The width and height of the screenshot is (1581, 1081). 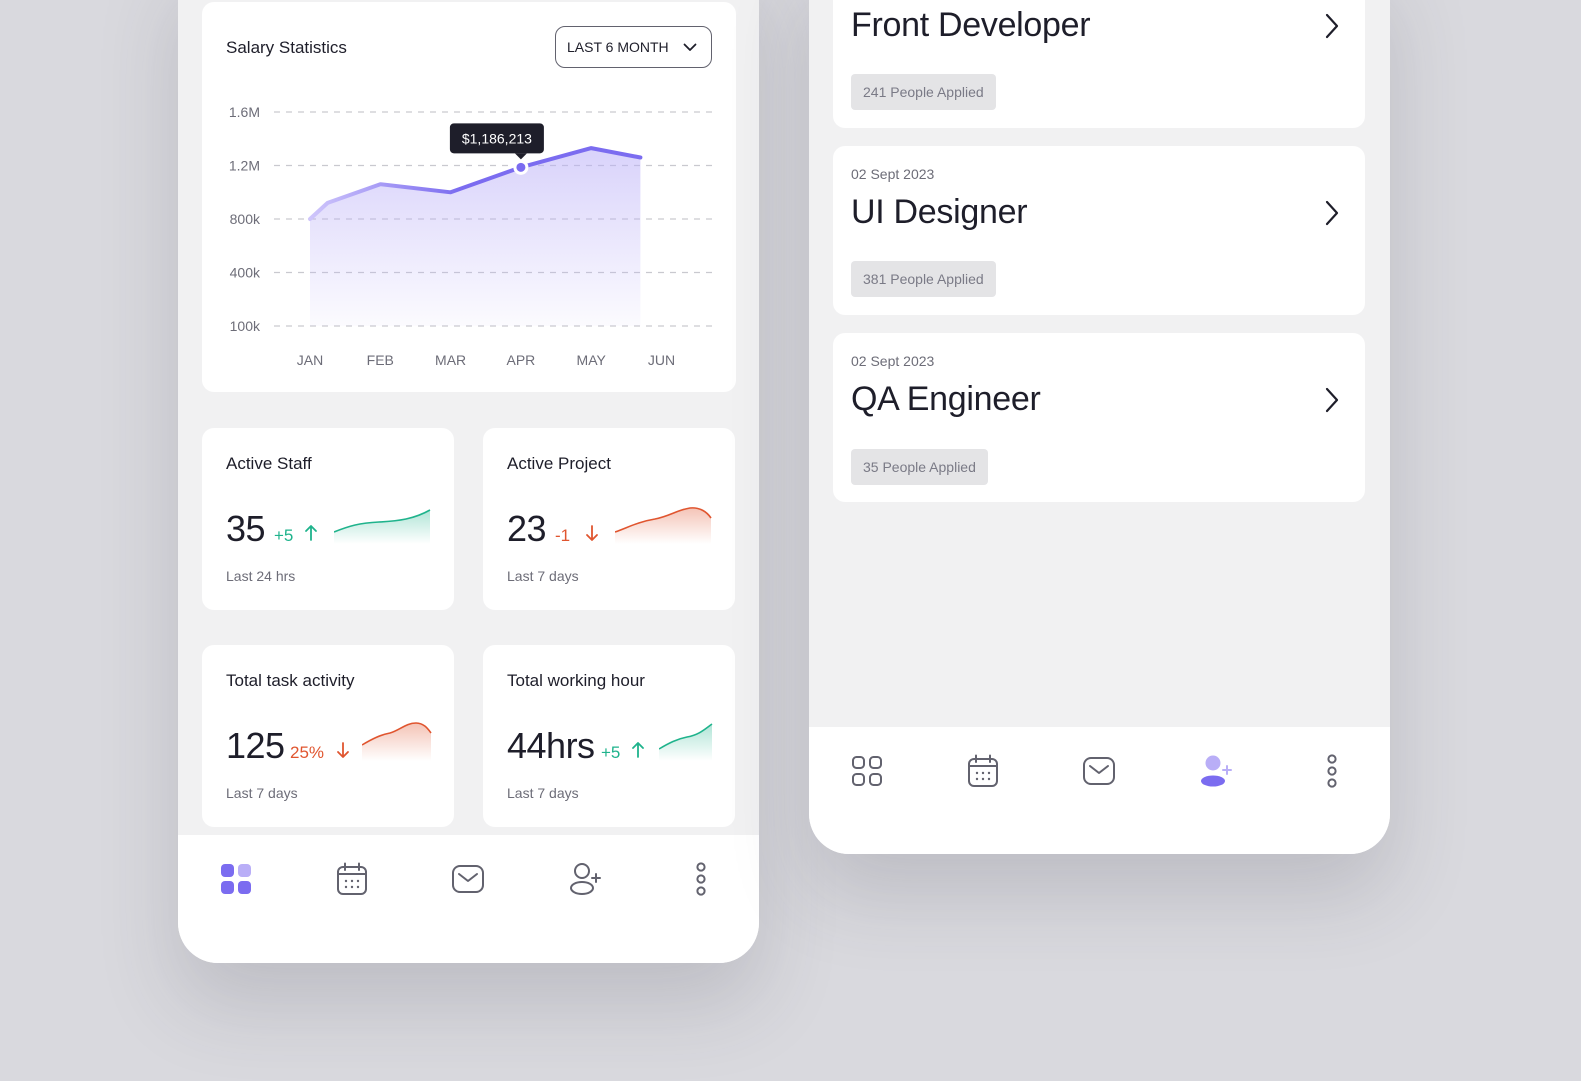 I want to click on salary-title: Salary Statistics, so click(x=286, y=47).